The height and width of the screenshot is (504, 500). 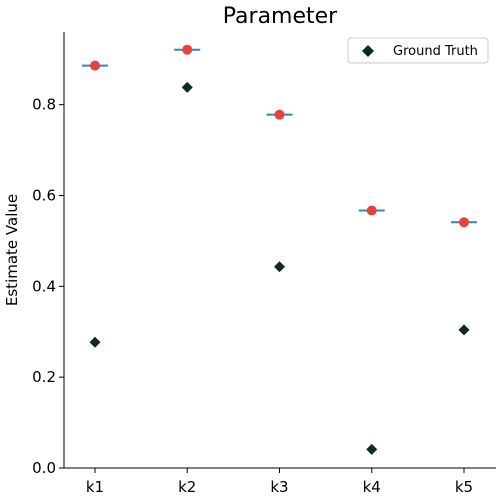 I want to click on x-axis-ticks: k1 k2 k3 k4 k5, so click(x=279, y=482).